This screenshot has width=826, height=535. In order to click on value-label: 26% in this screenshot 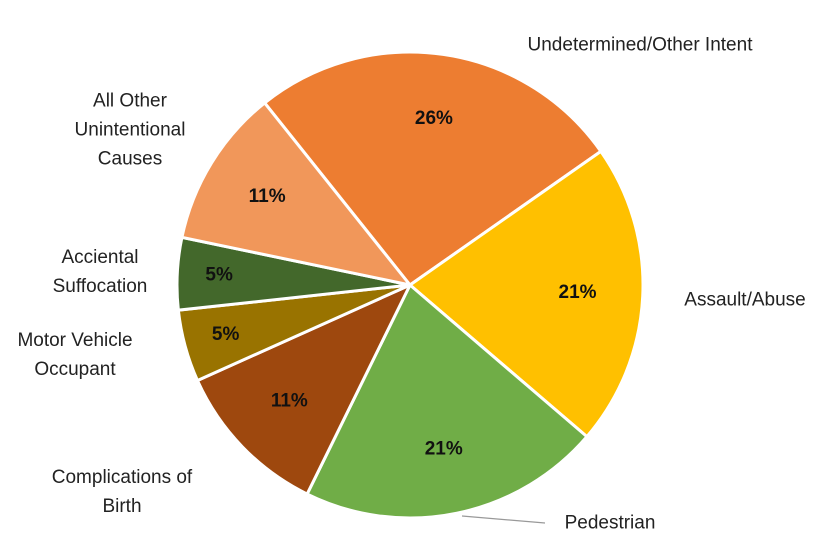, I will do `click(434, 118)`.